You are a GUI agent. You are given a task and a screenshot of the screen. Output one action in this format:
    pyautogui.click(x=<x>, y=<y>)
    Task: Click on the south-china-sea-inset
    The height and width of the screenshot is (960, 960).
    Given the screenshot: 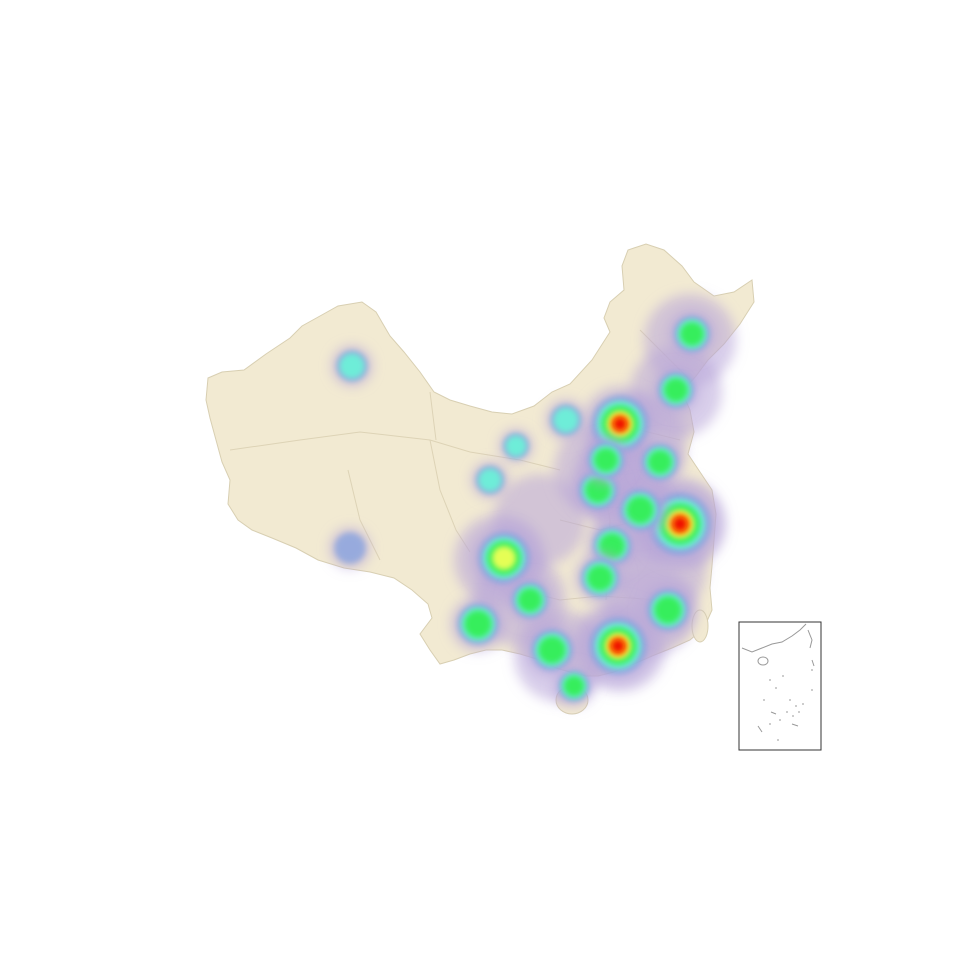 What is the action you would take?
    pyautogui.click(x=780, y=686)
    